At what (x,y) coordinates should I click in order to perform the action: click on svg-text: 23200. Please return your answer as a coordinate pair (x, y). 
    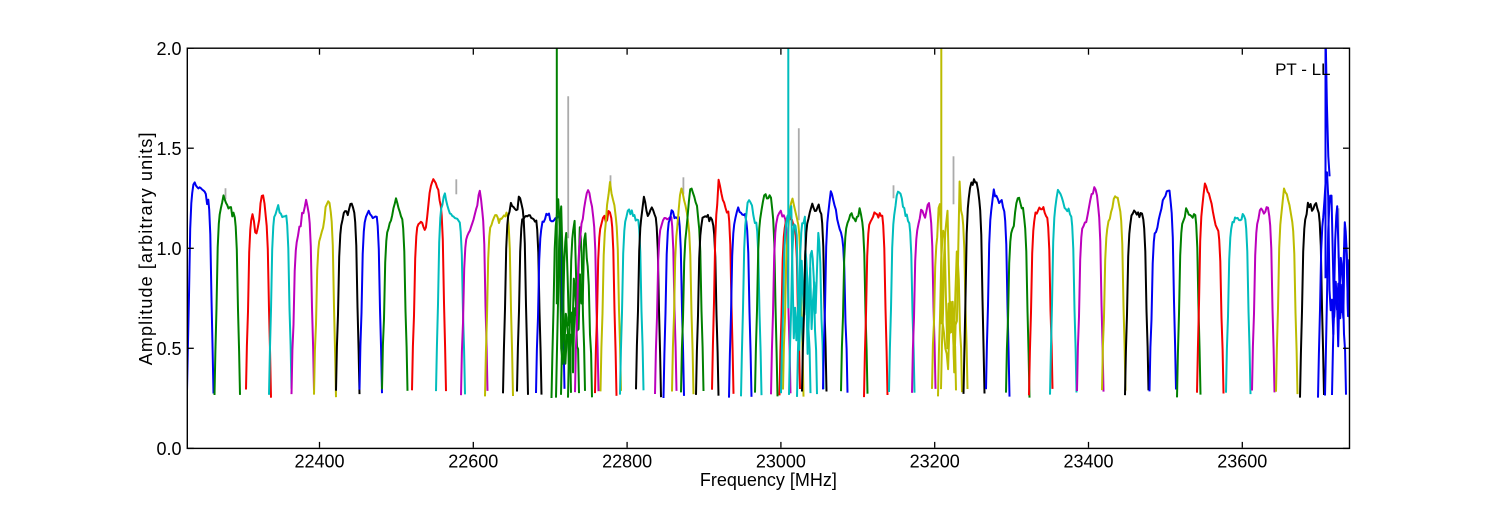
    Looking at the image, I should click on (935, 462).